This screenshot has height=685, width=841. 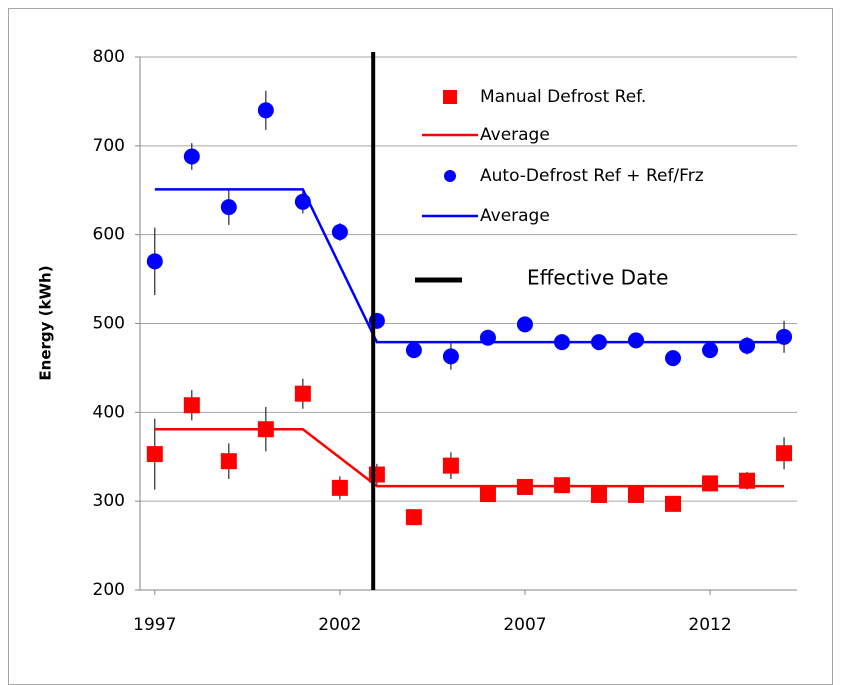 I want to click on x-tick-label: 2007, so click(x=524, y=625).